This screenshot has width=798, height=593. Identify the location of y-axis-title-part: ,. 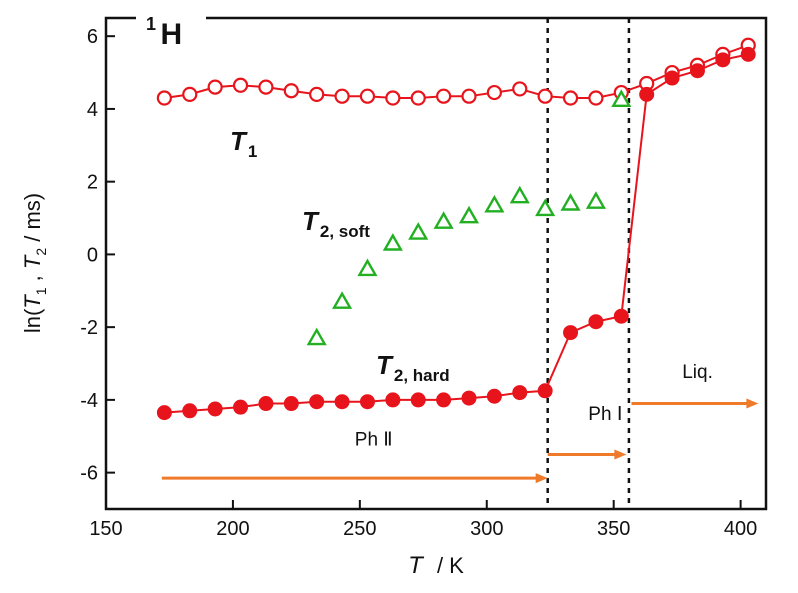
(32, 278).